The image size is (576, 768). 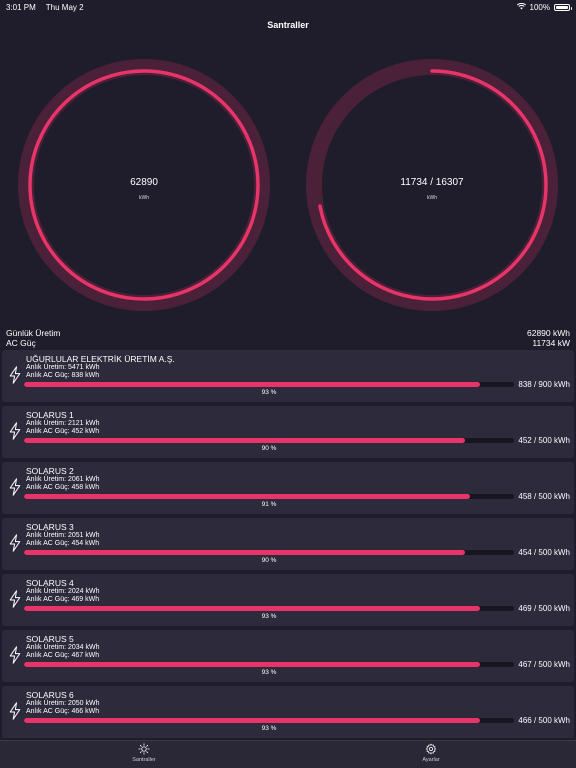 What do you see at coordinates (431, 760) in the screenshot?
I see `tab-label: Ayarlar` at bounding box center [431, 760].